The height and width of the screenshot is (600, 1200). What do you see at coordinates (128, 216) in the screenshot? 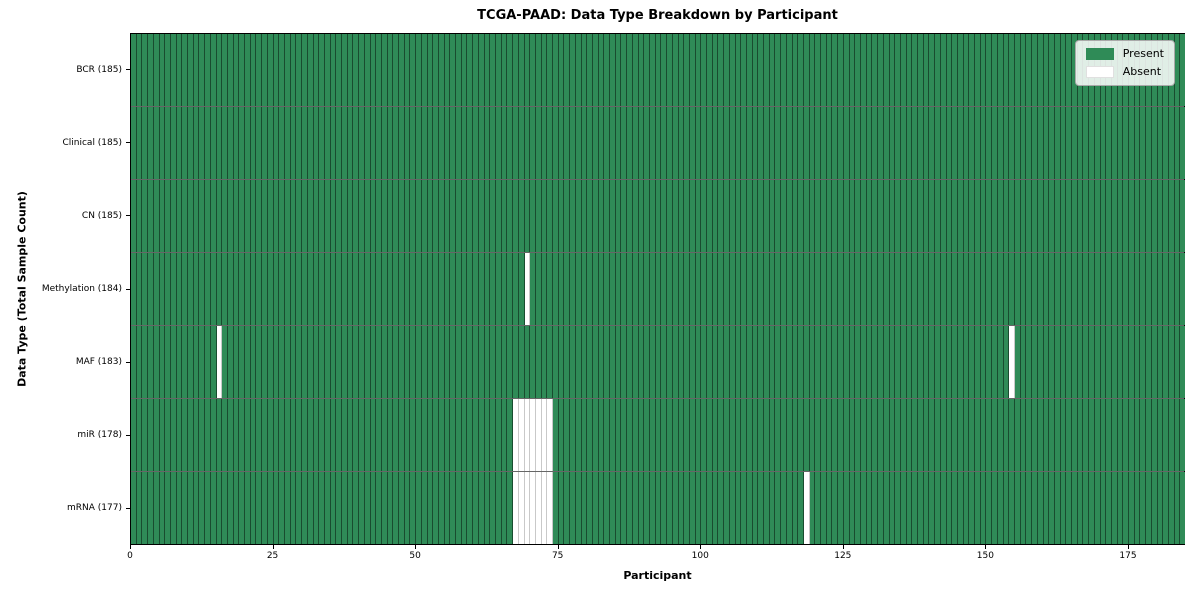
I see `y-tick-mark` at bounding box center [128, 216].